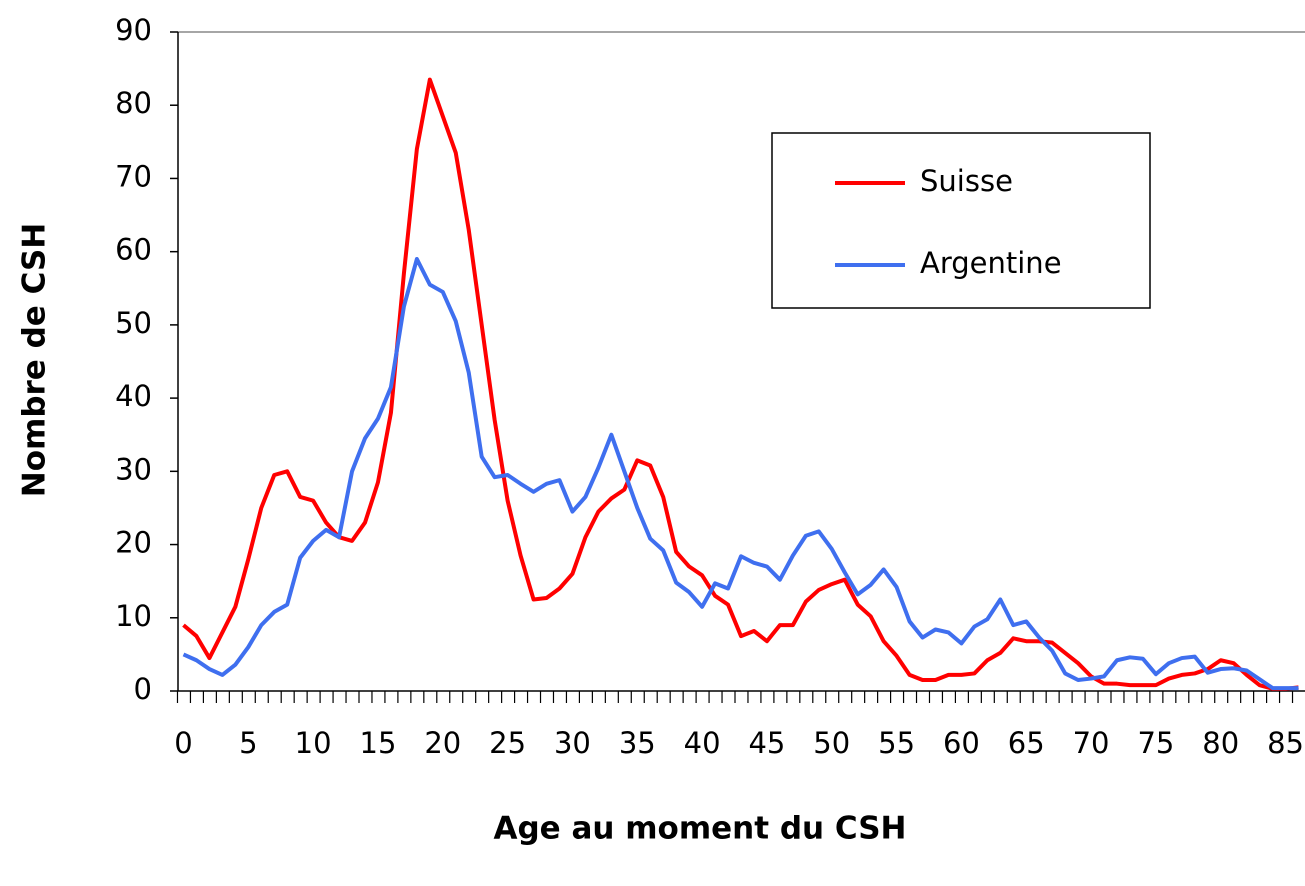 Image resolution: width=1305 pixels, height=886 pixels. Describe the element at coordinates (133, 176) in the screenshot. I see `y-tick-label: 70` at that location.